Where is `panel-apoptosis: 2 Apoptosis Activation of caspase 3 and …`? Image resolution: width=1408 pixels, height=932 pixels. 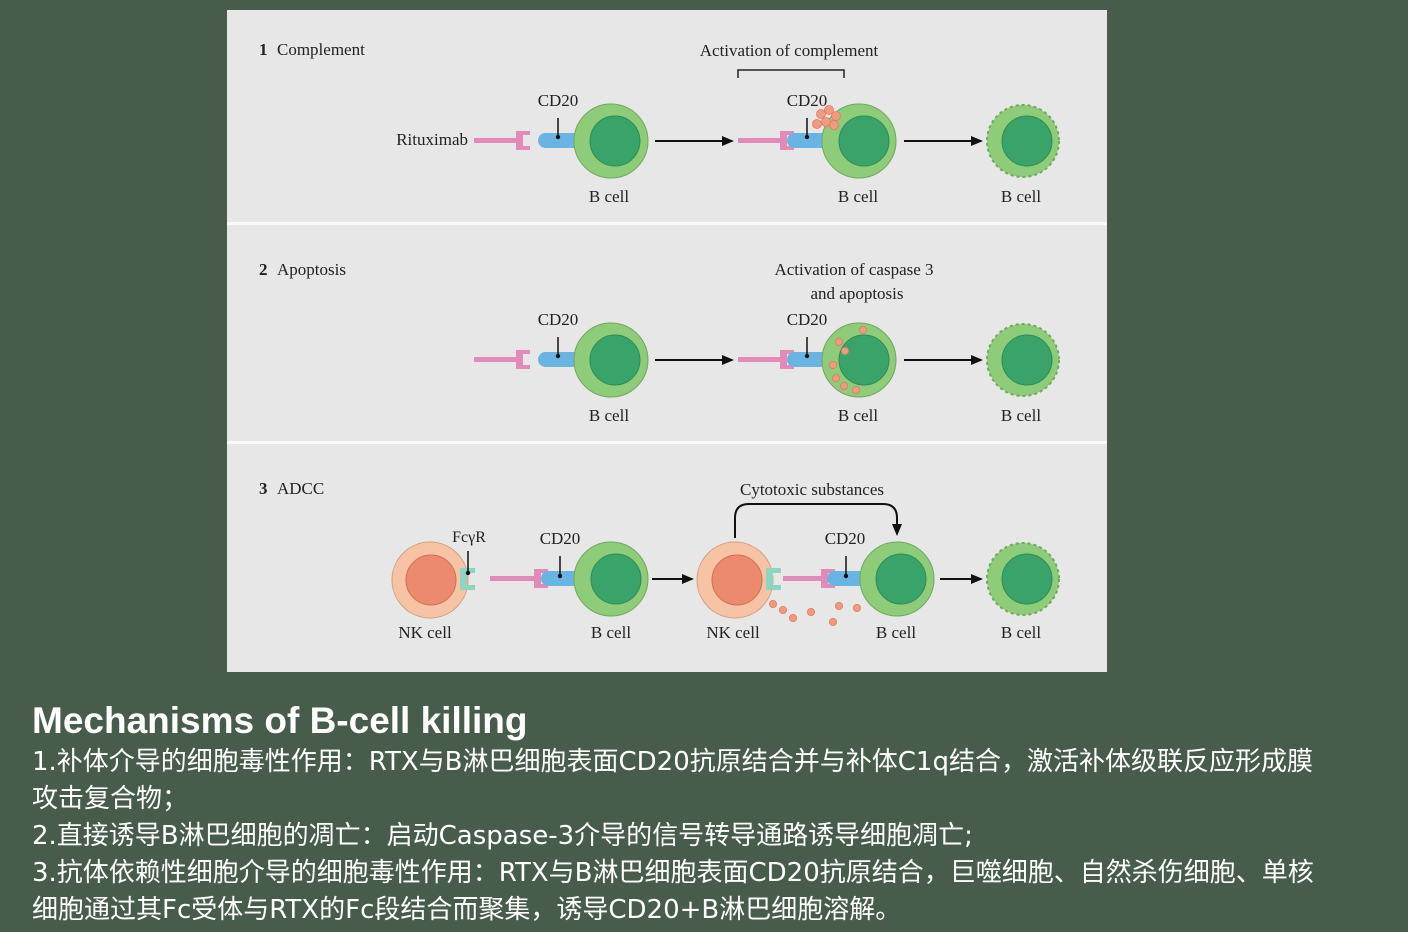 panel-apoptosis: 2 Apoptosis Activation of caspase 3 and … is located at coordinates (659, 342).